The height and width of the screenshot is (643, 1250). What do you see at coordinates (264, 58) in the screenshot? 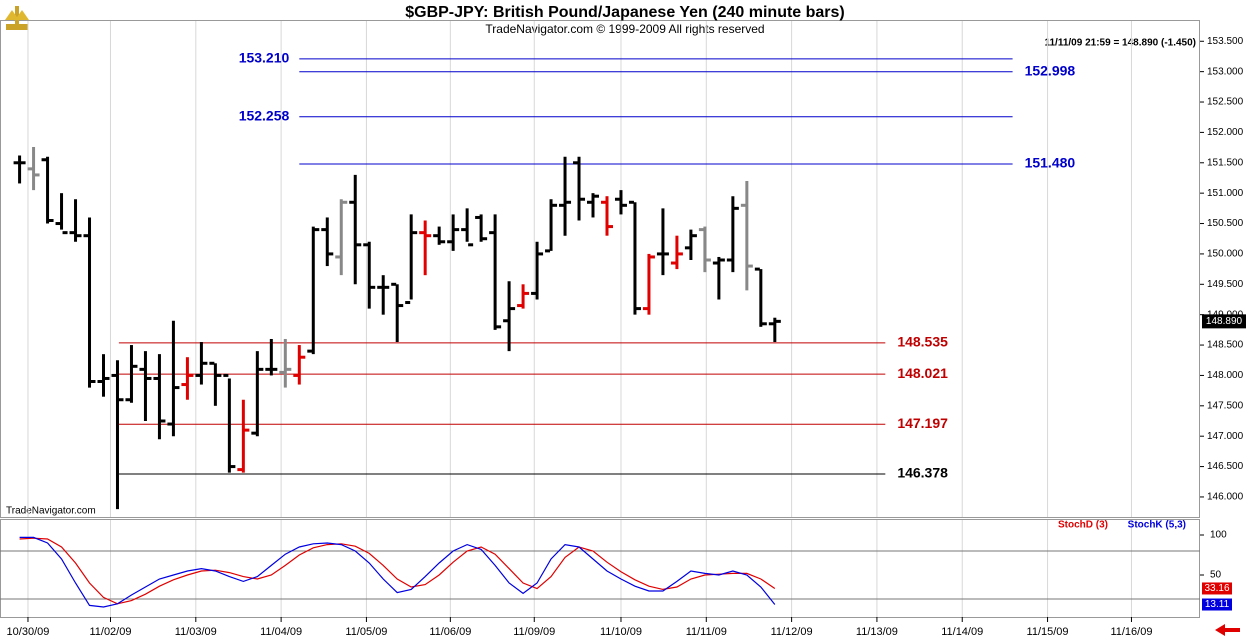
I see `level-label: 153.210` at bounding box center [264, 58].